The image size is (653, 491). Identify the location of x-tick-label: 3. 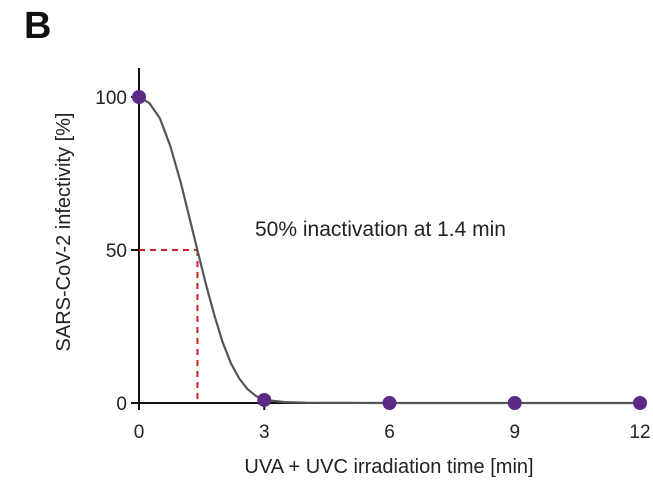
(264, 432).